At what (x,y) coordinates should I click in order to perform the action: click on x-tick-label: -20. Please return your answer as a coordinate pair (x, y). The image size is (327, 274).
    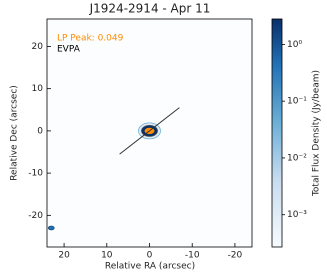
    Looking at the image, I should click on (235, 256).